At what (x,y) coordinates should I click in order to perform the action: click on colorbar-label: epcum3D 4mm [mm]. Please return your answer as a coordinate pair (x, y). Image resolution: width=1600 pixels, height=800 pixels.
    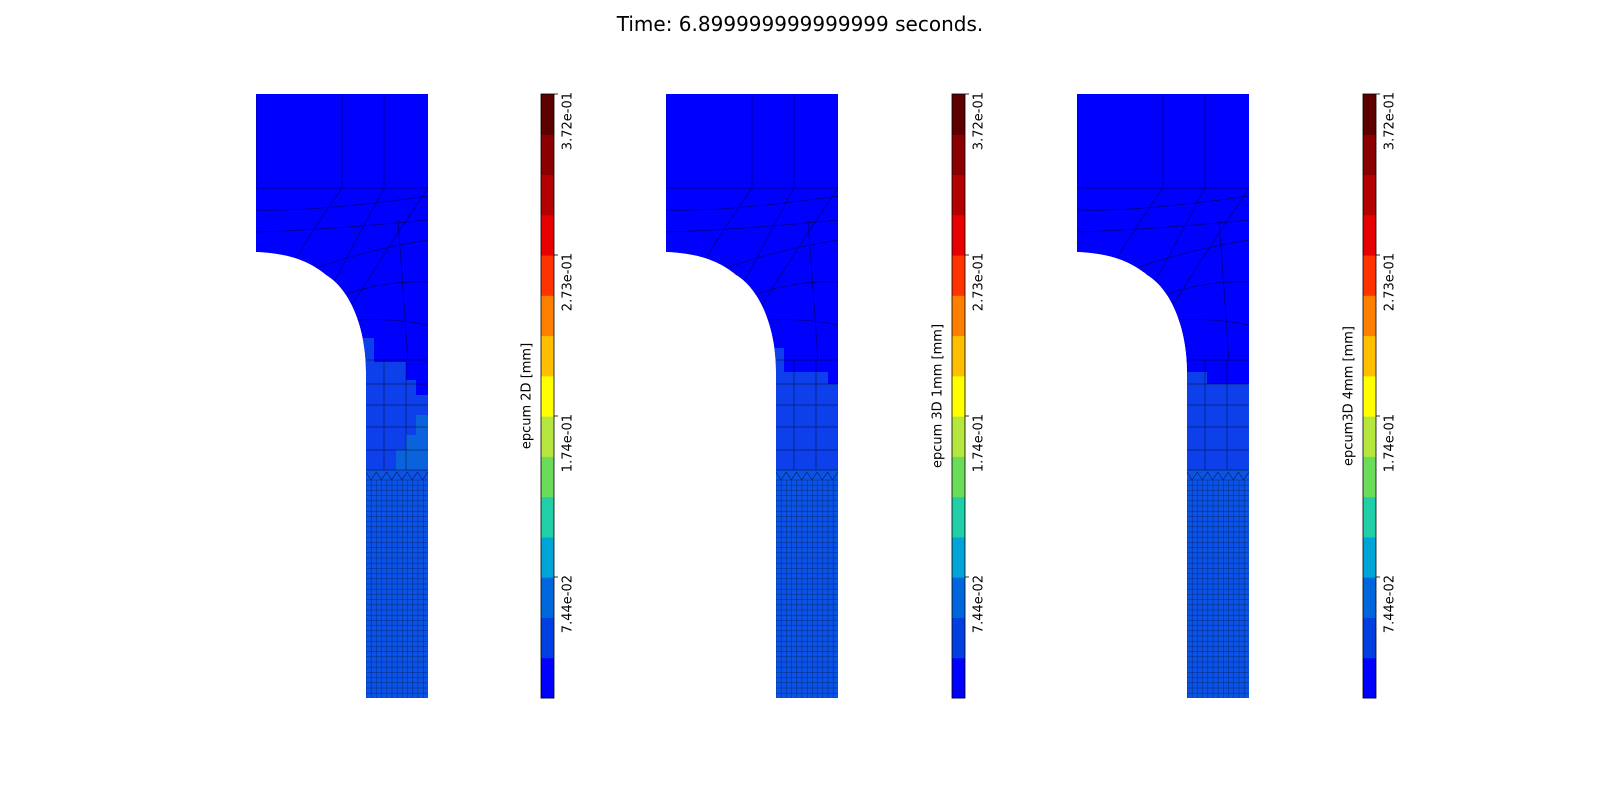
    Looking at the image, I should click on (1349, 396).